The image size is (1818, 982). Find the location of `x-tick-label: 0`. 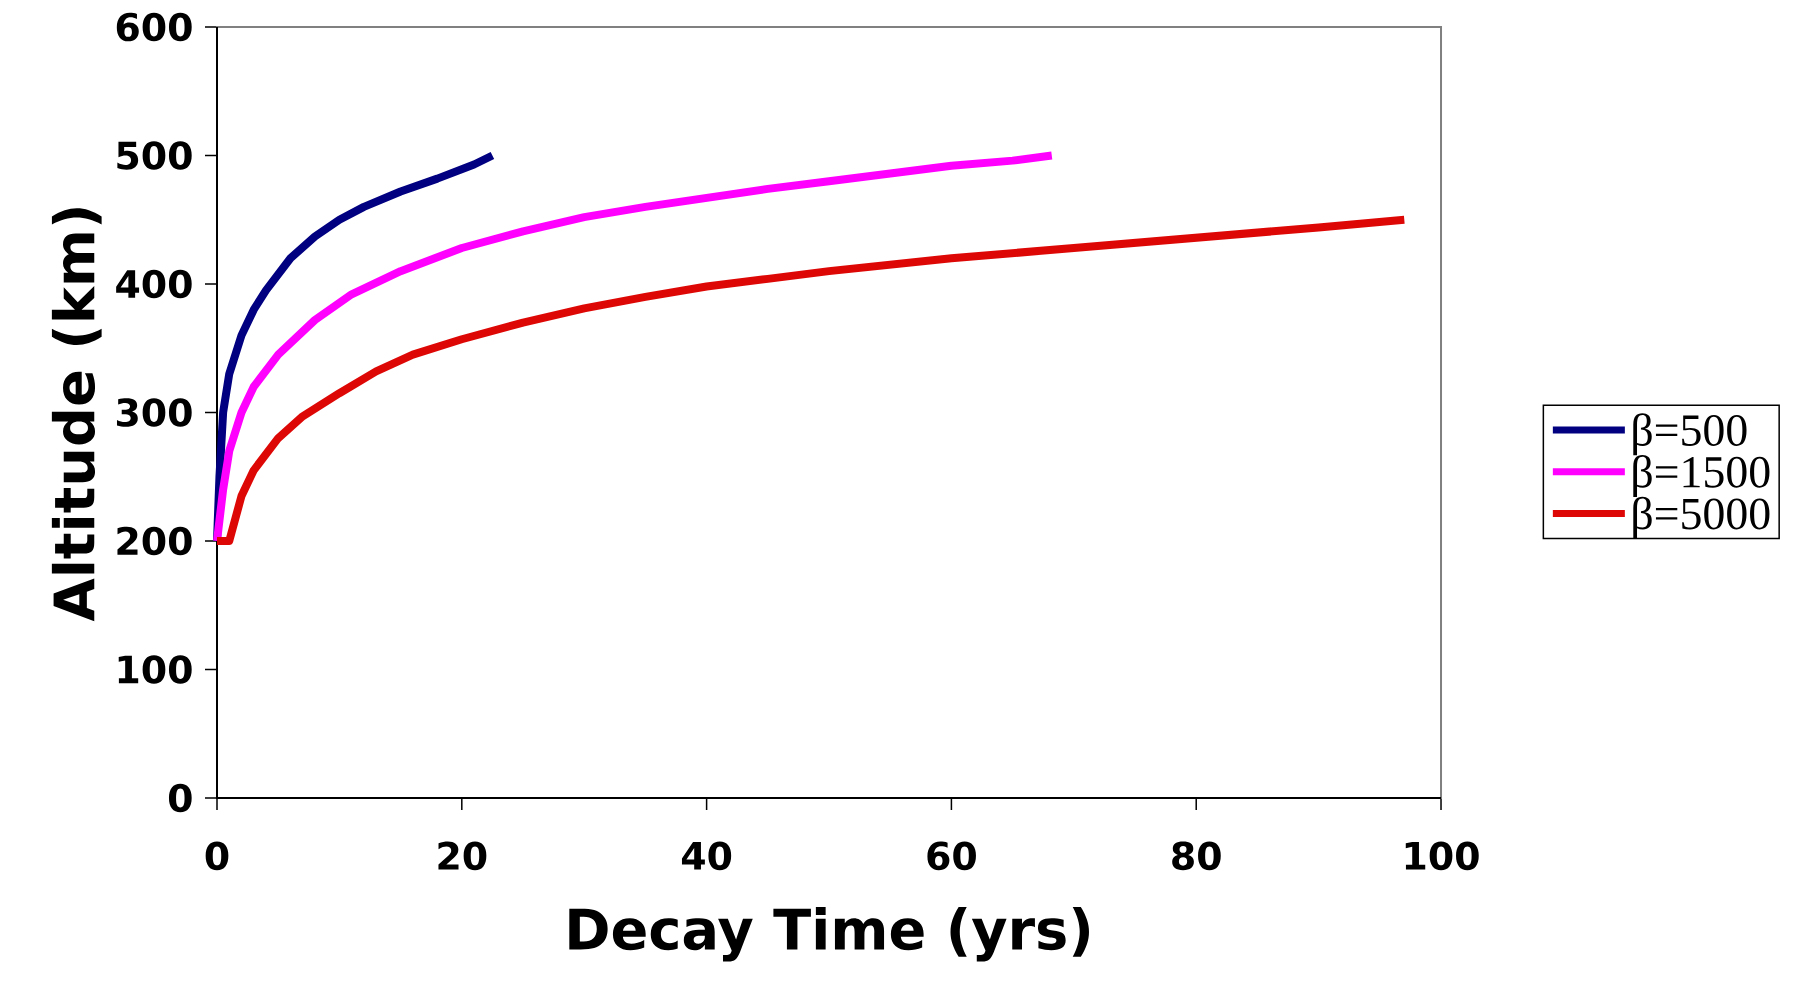

x-tick-label: 0 is located at coordinates (217, 856).